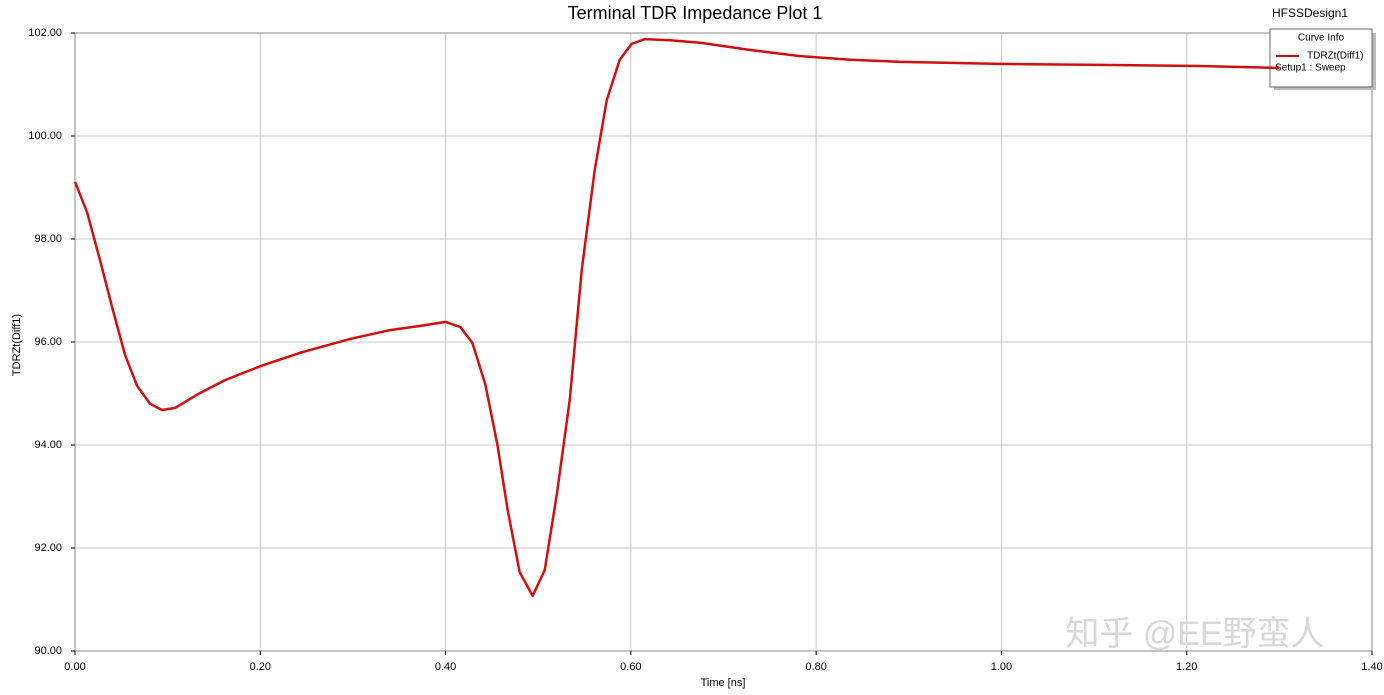 The image size is (1384, 695). I want to click on y-tick-label: 100.00, so click(45, 136).